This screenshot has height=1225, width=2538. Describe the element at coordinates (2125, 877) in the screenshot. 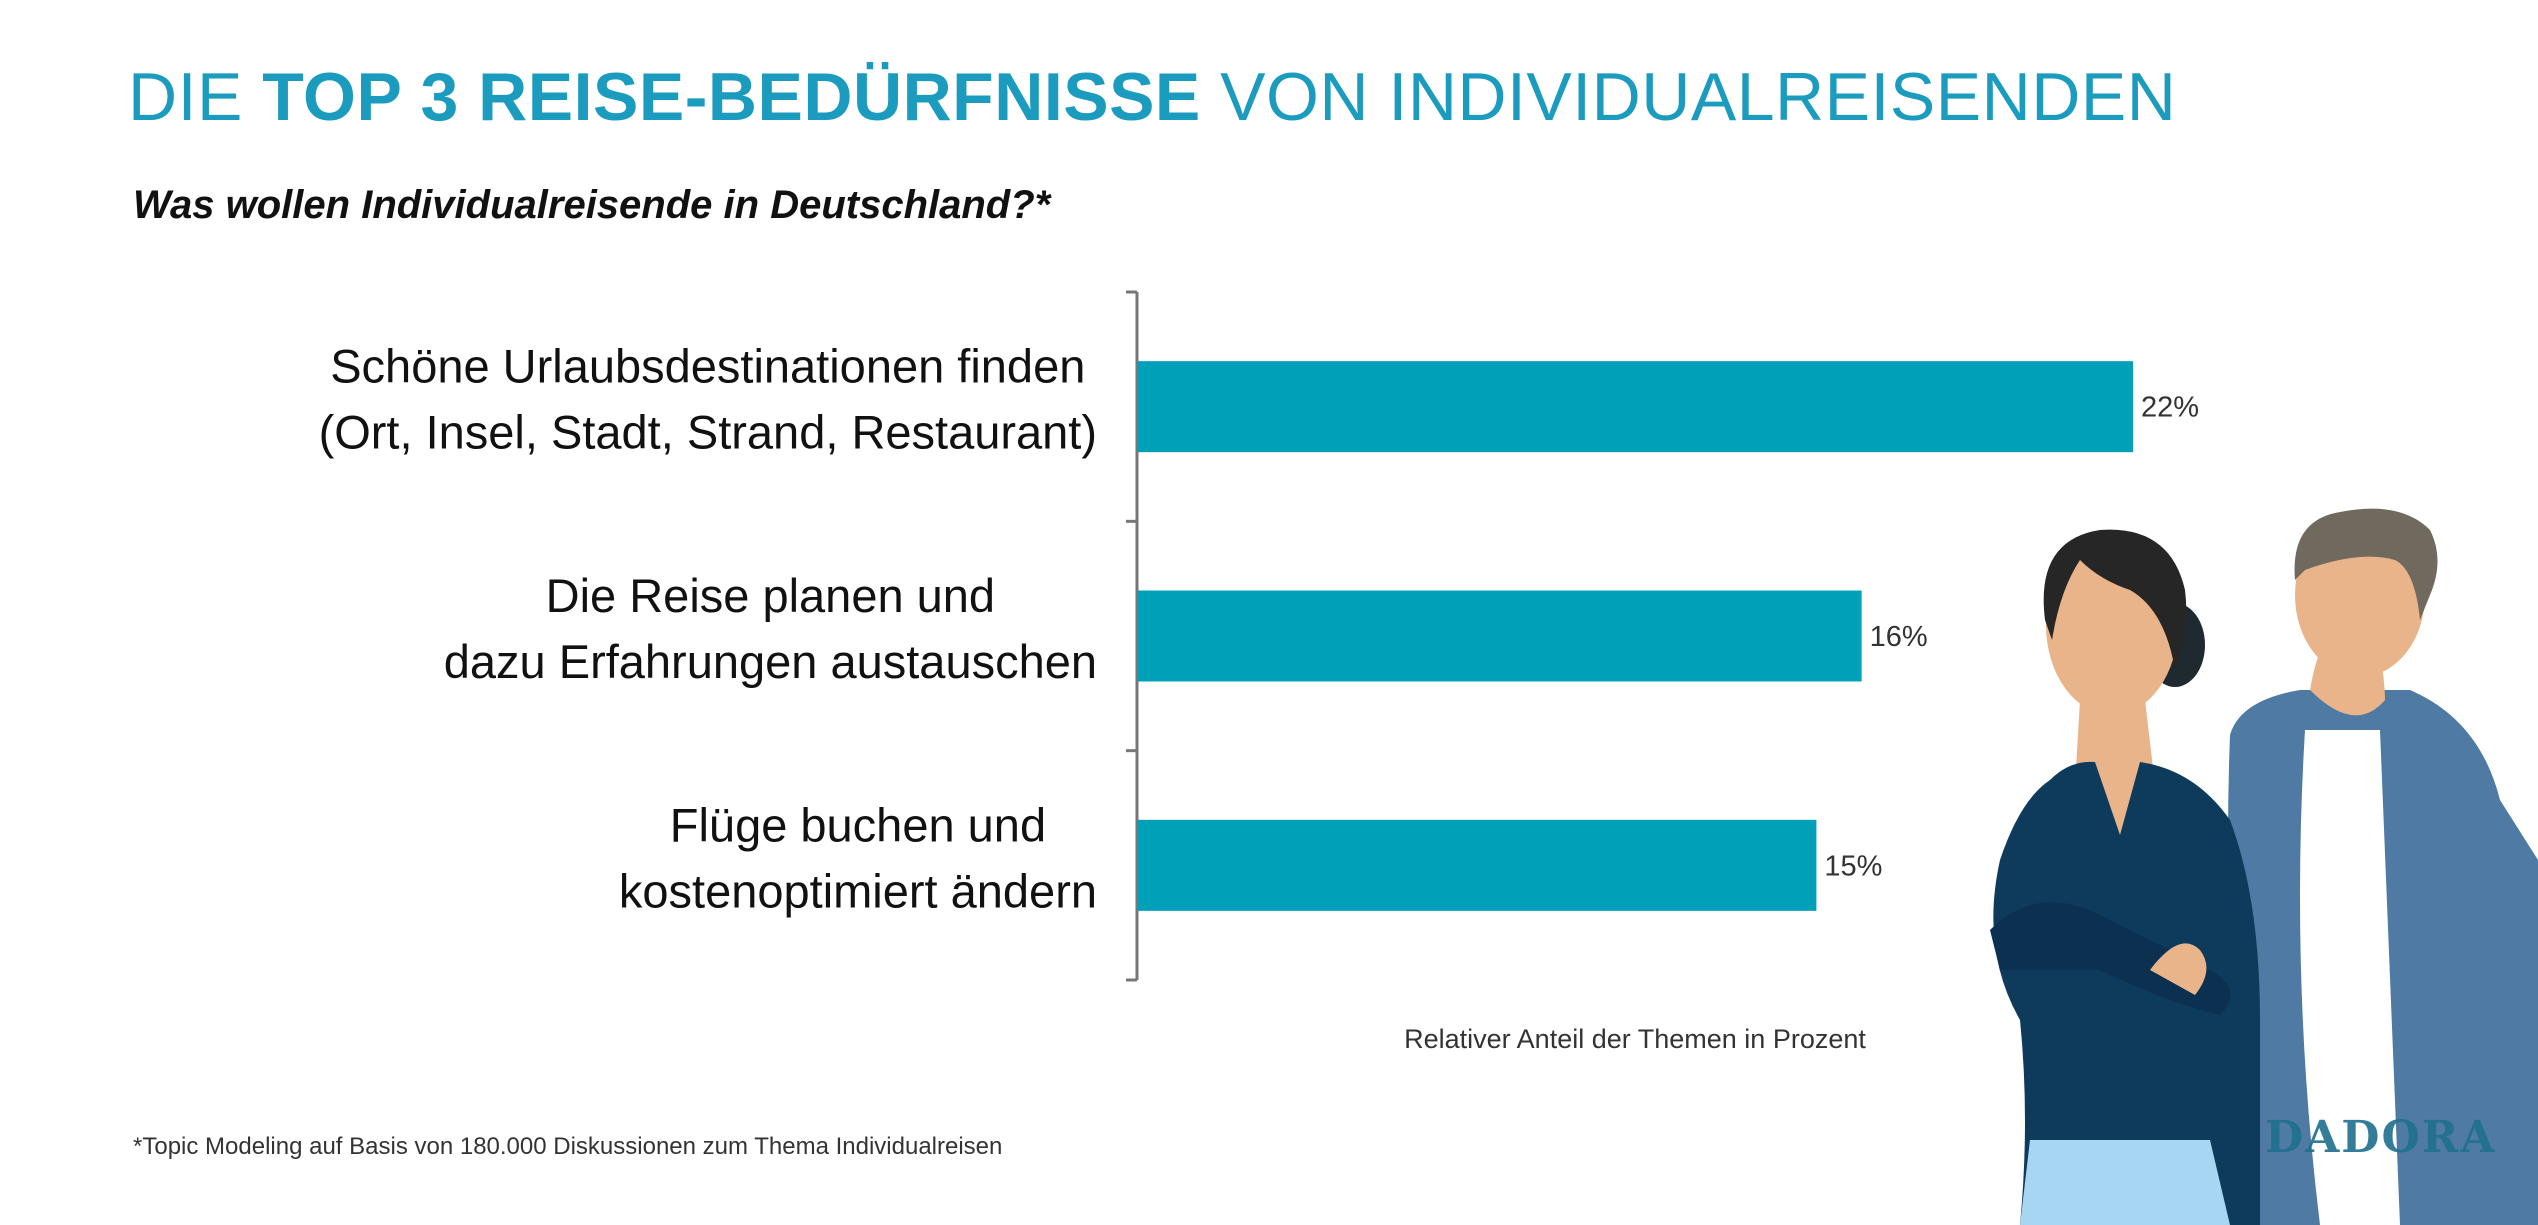

I see `woman-figure` at that location.